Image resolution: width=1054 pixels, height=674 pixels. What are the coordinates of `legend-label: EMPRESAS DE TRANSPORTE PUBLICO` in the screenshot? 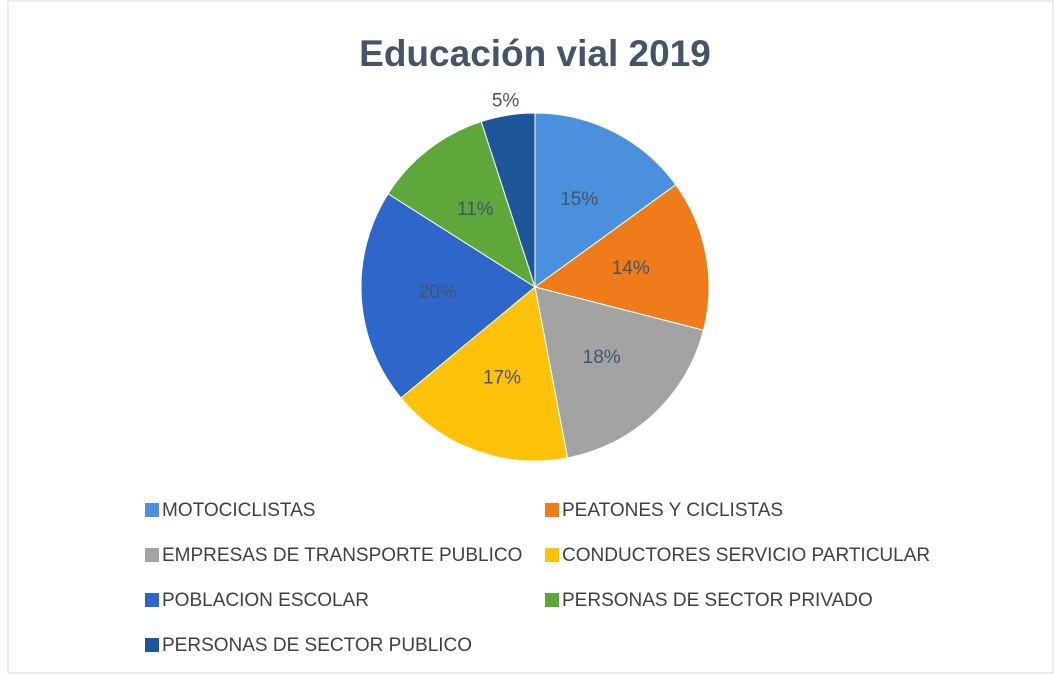 It's located at (342, 555).